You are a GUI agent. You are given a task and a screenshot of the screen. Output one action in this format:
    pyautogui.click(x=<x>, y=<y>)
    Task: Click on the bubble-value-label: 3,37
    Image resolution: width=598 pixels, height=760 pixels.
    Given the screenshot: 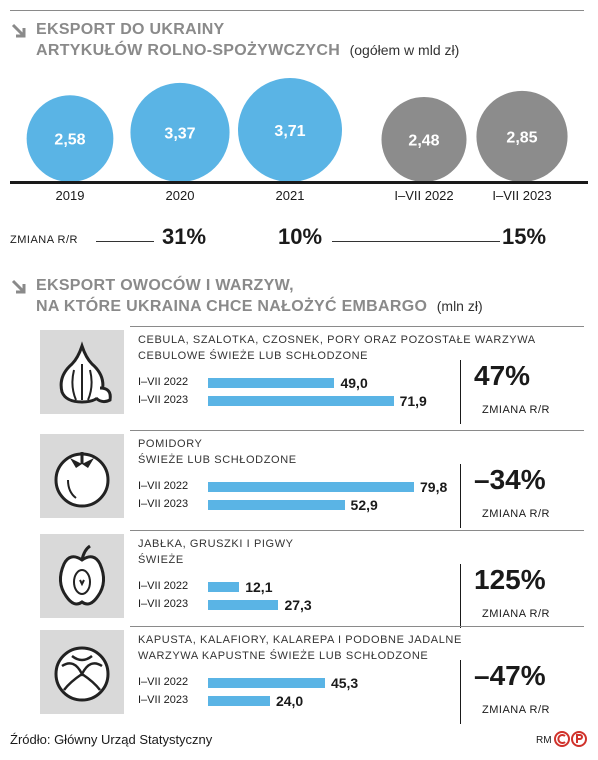 What is the action you would take?
    pyautogui.click(x=179, y=133)
    